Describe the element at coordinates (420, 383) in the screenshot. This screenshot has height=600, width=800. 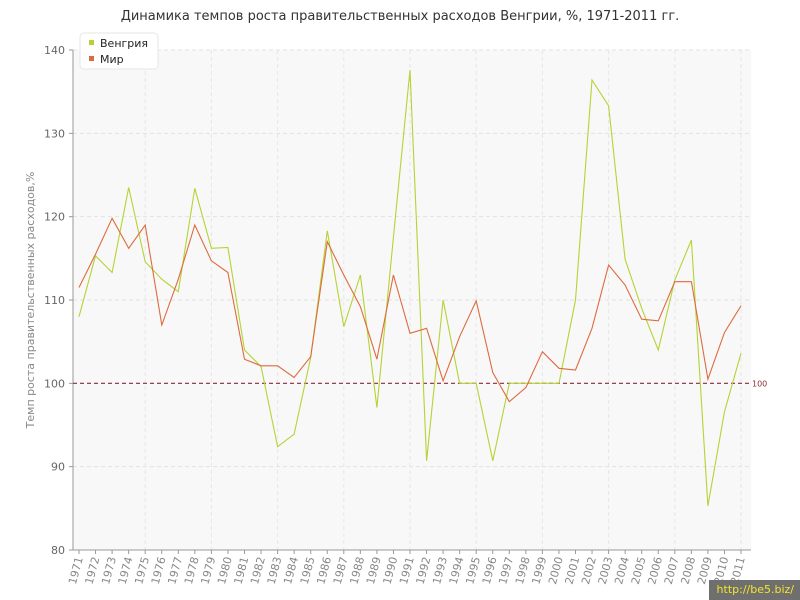
I see `reference-line-group: 100` at that location.